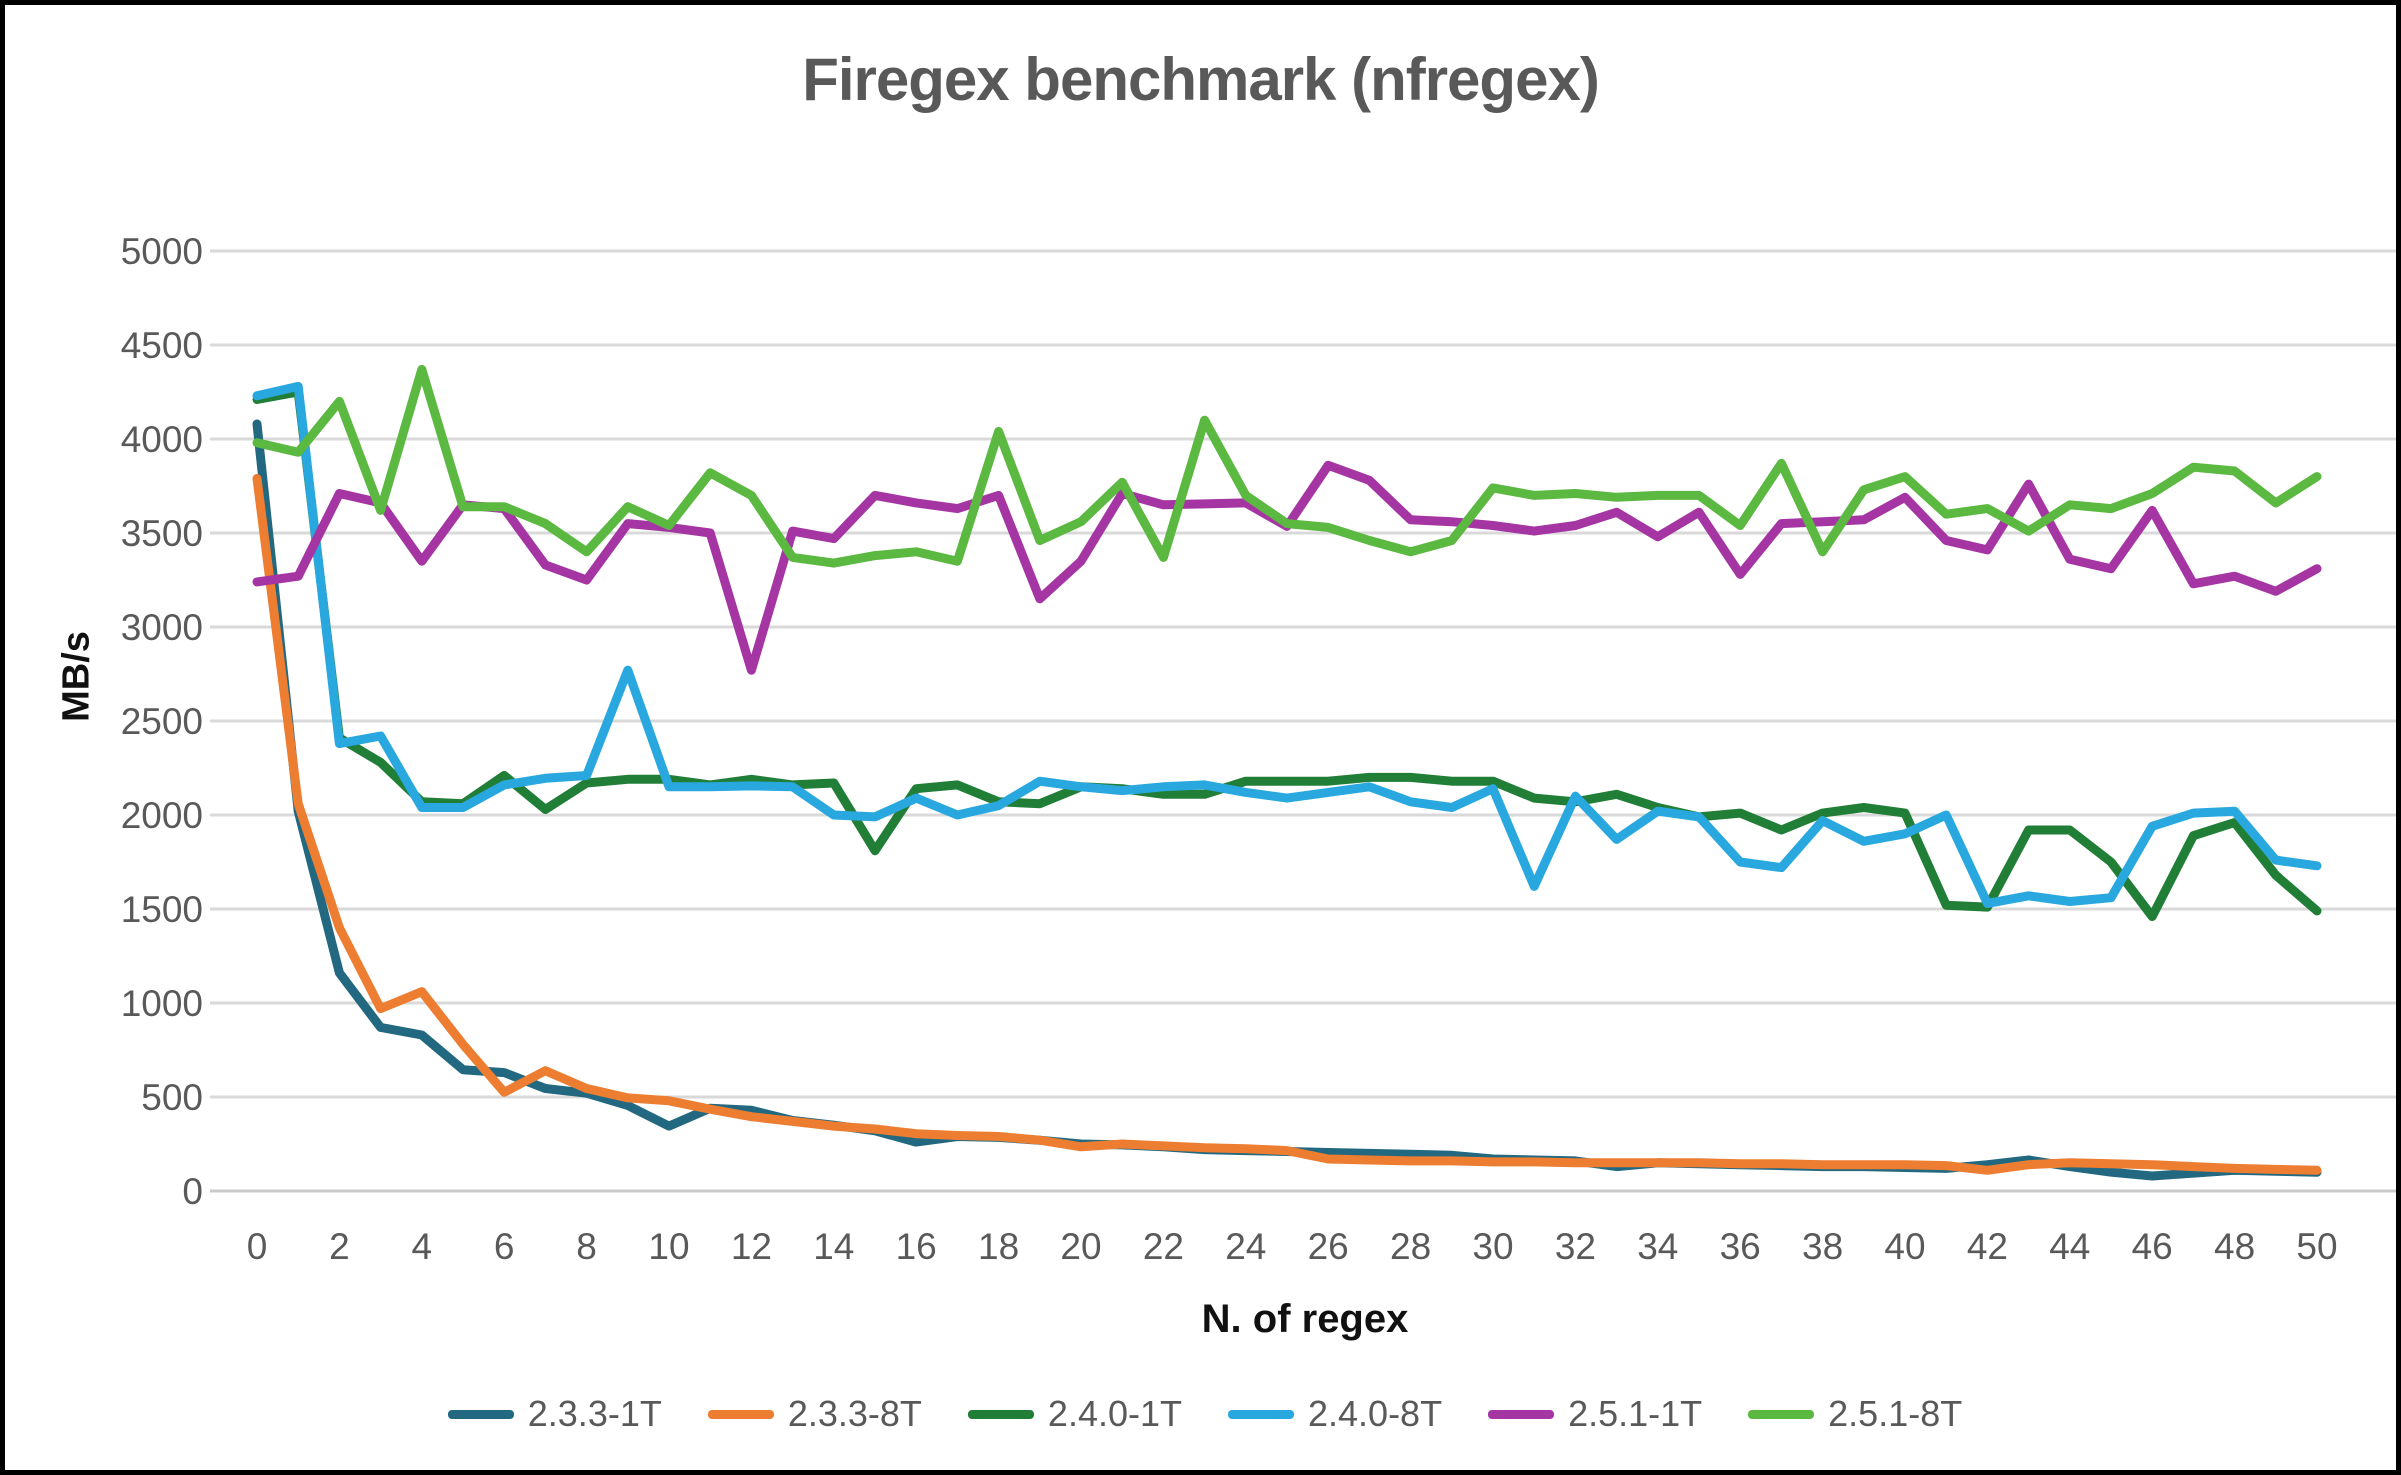 The height and width of the screenshot is (1475, 2401). I want to click on x-tick-label-0: 0, so click(257, 1246).